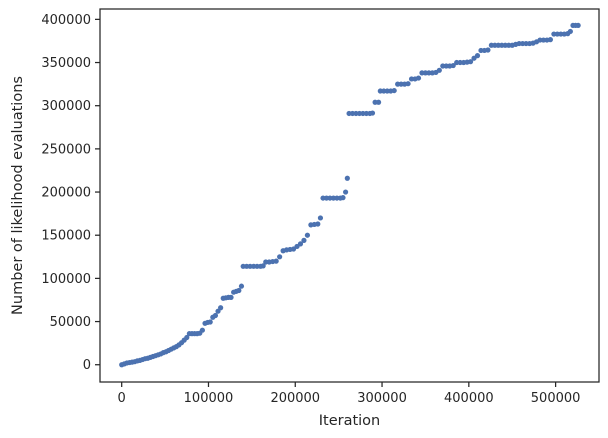 The height and width of the screenshot is (438, 608). I want to click on y-tick-label: 400000, so click(66, 20).